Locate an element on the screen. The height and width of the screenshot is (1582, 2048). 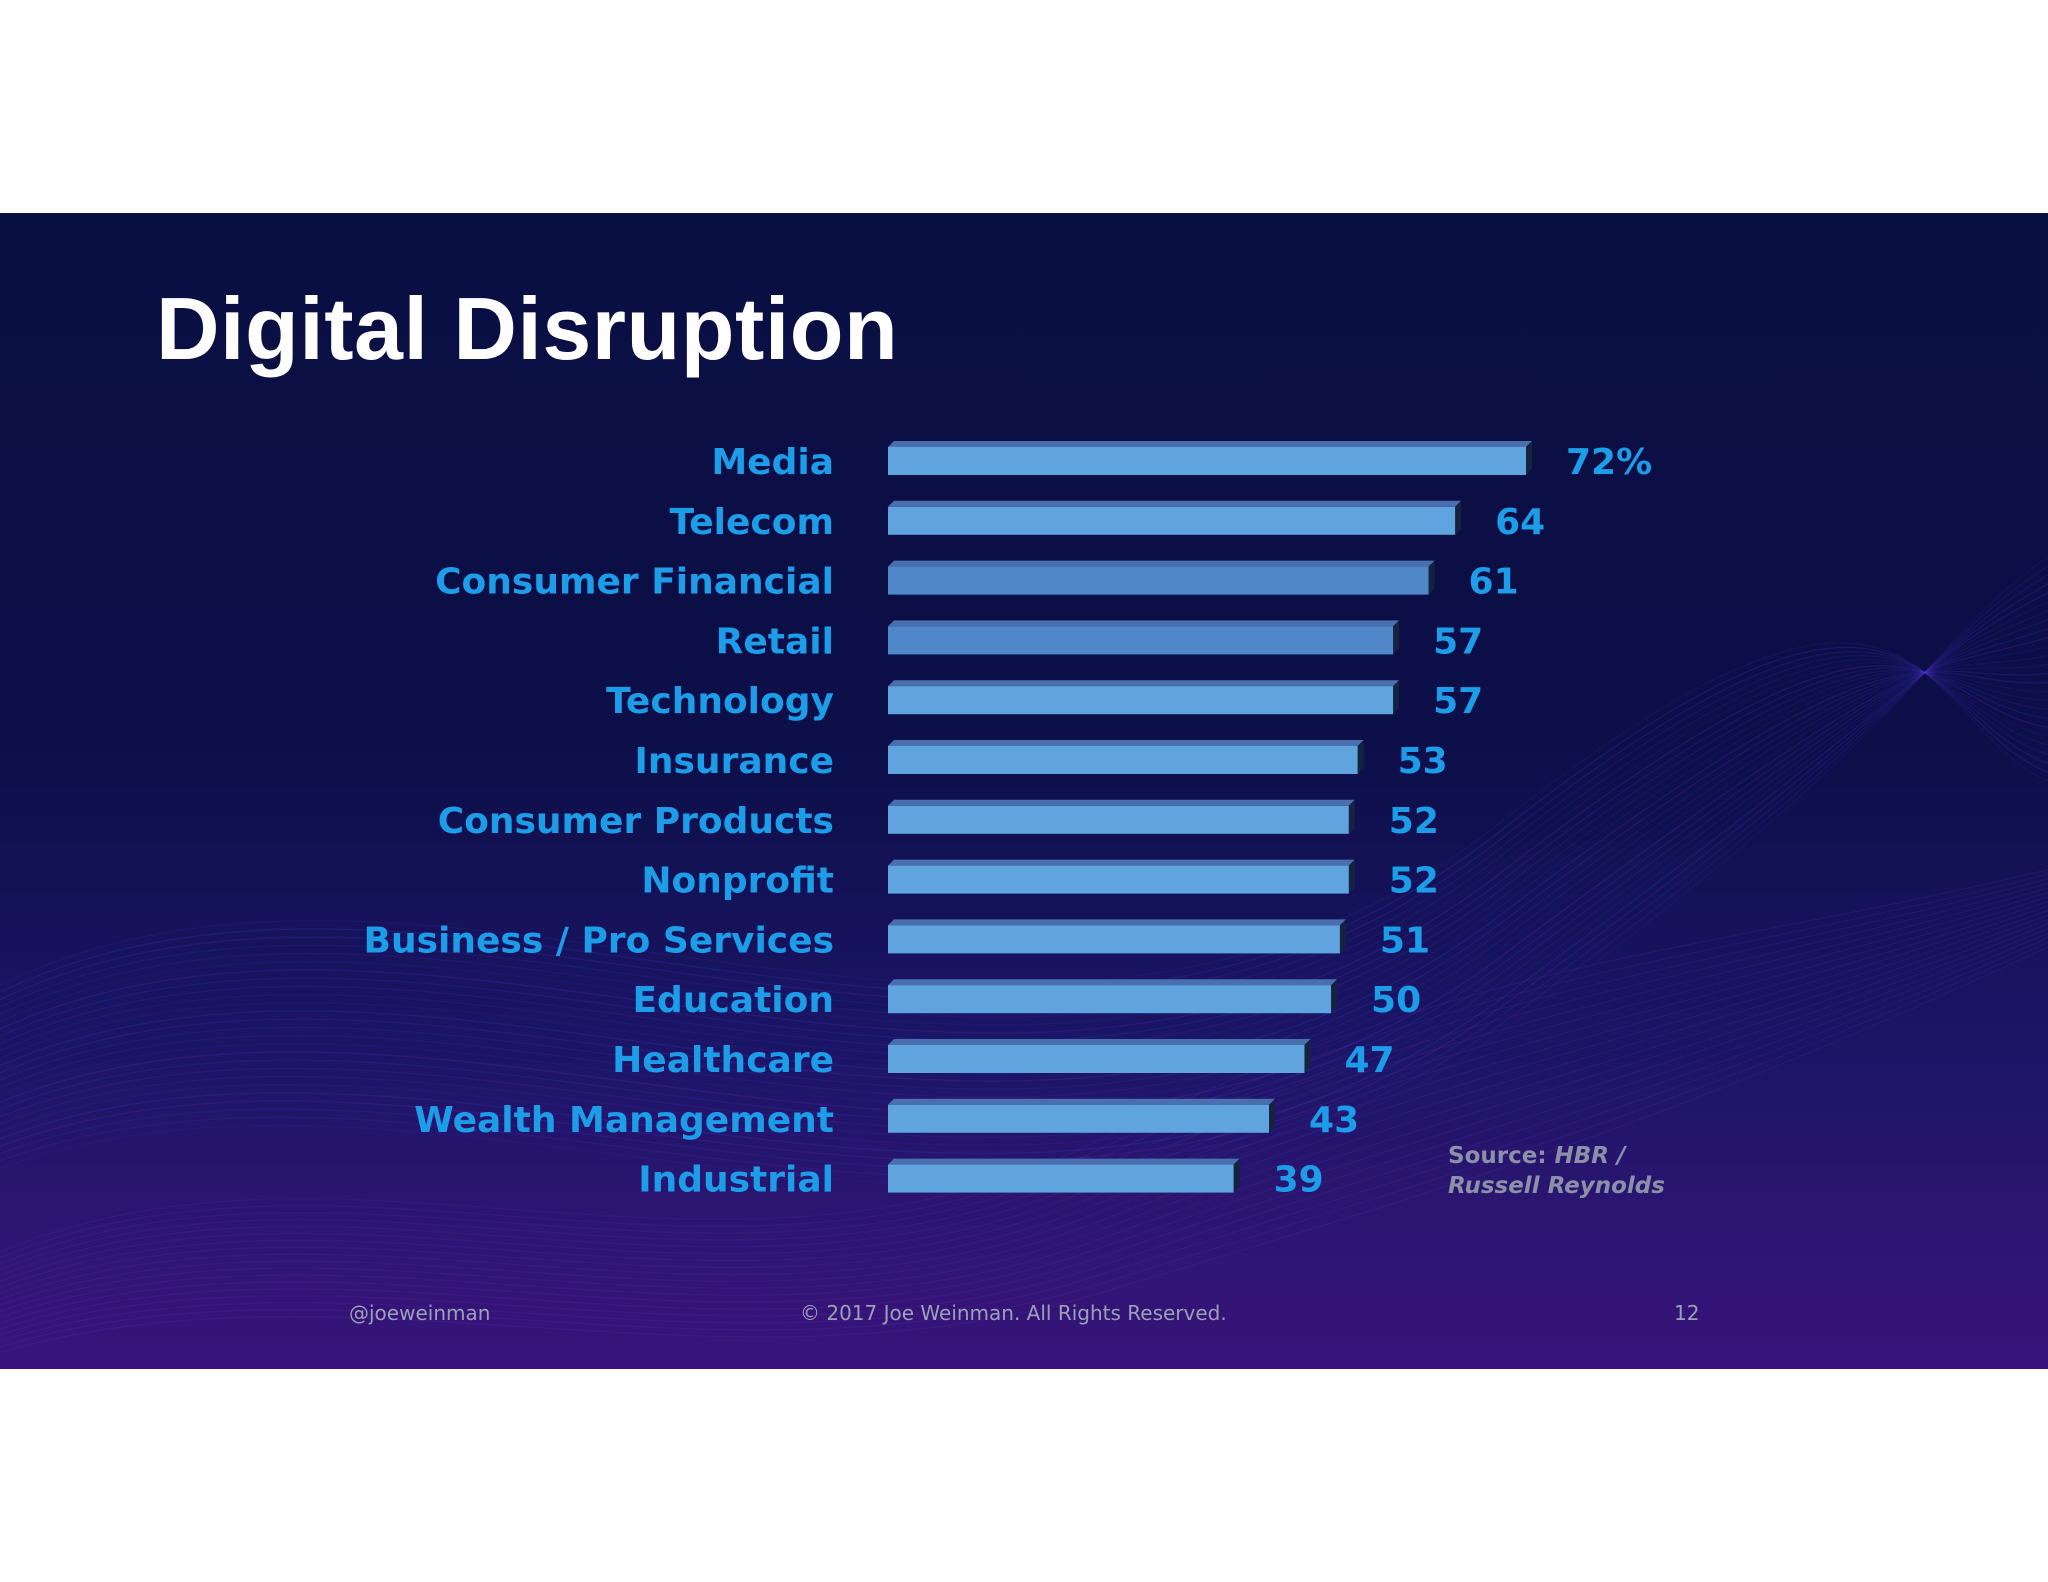
value-label: 50 is located at coordinates (1396, 1000).